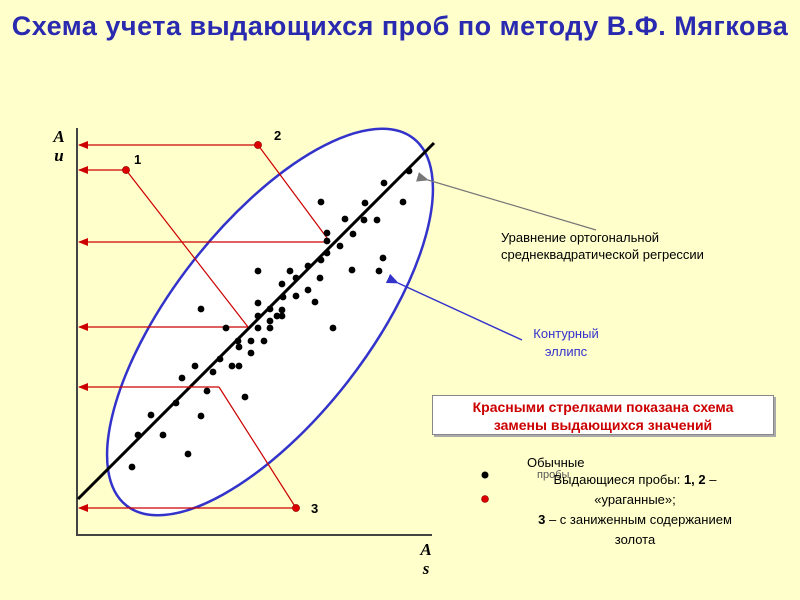 This screenshot has width=800, height=600. What do you see at coordinates (426, 559) in the screenshot?
I see `x-axis-label: A s` at bounding box center [426, 559].